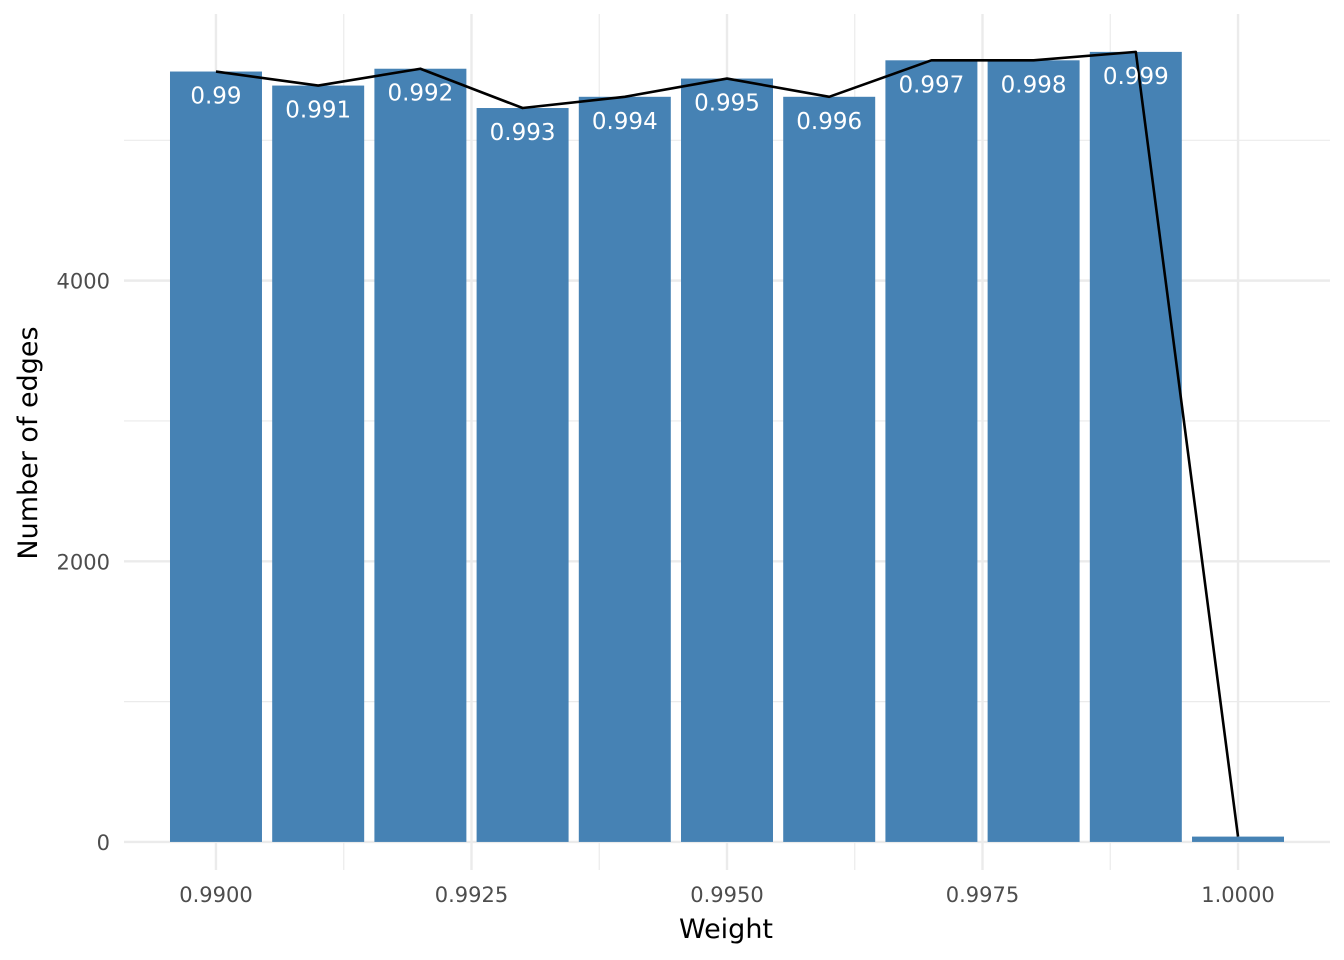 This screenshot has width=1344, height=960. I want to click on bar-value-label: 0.99, so click(215, 97).